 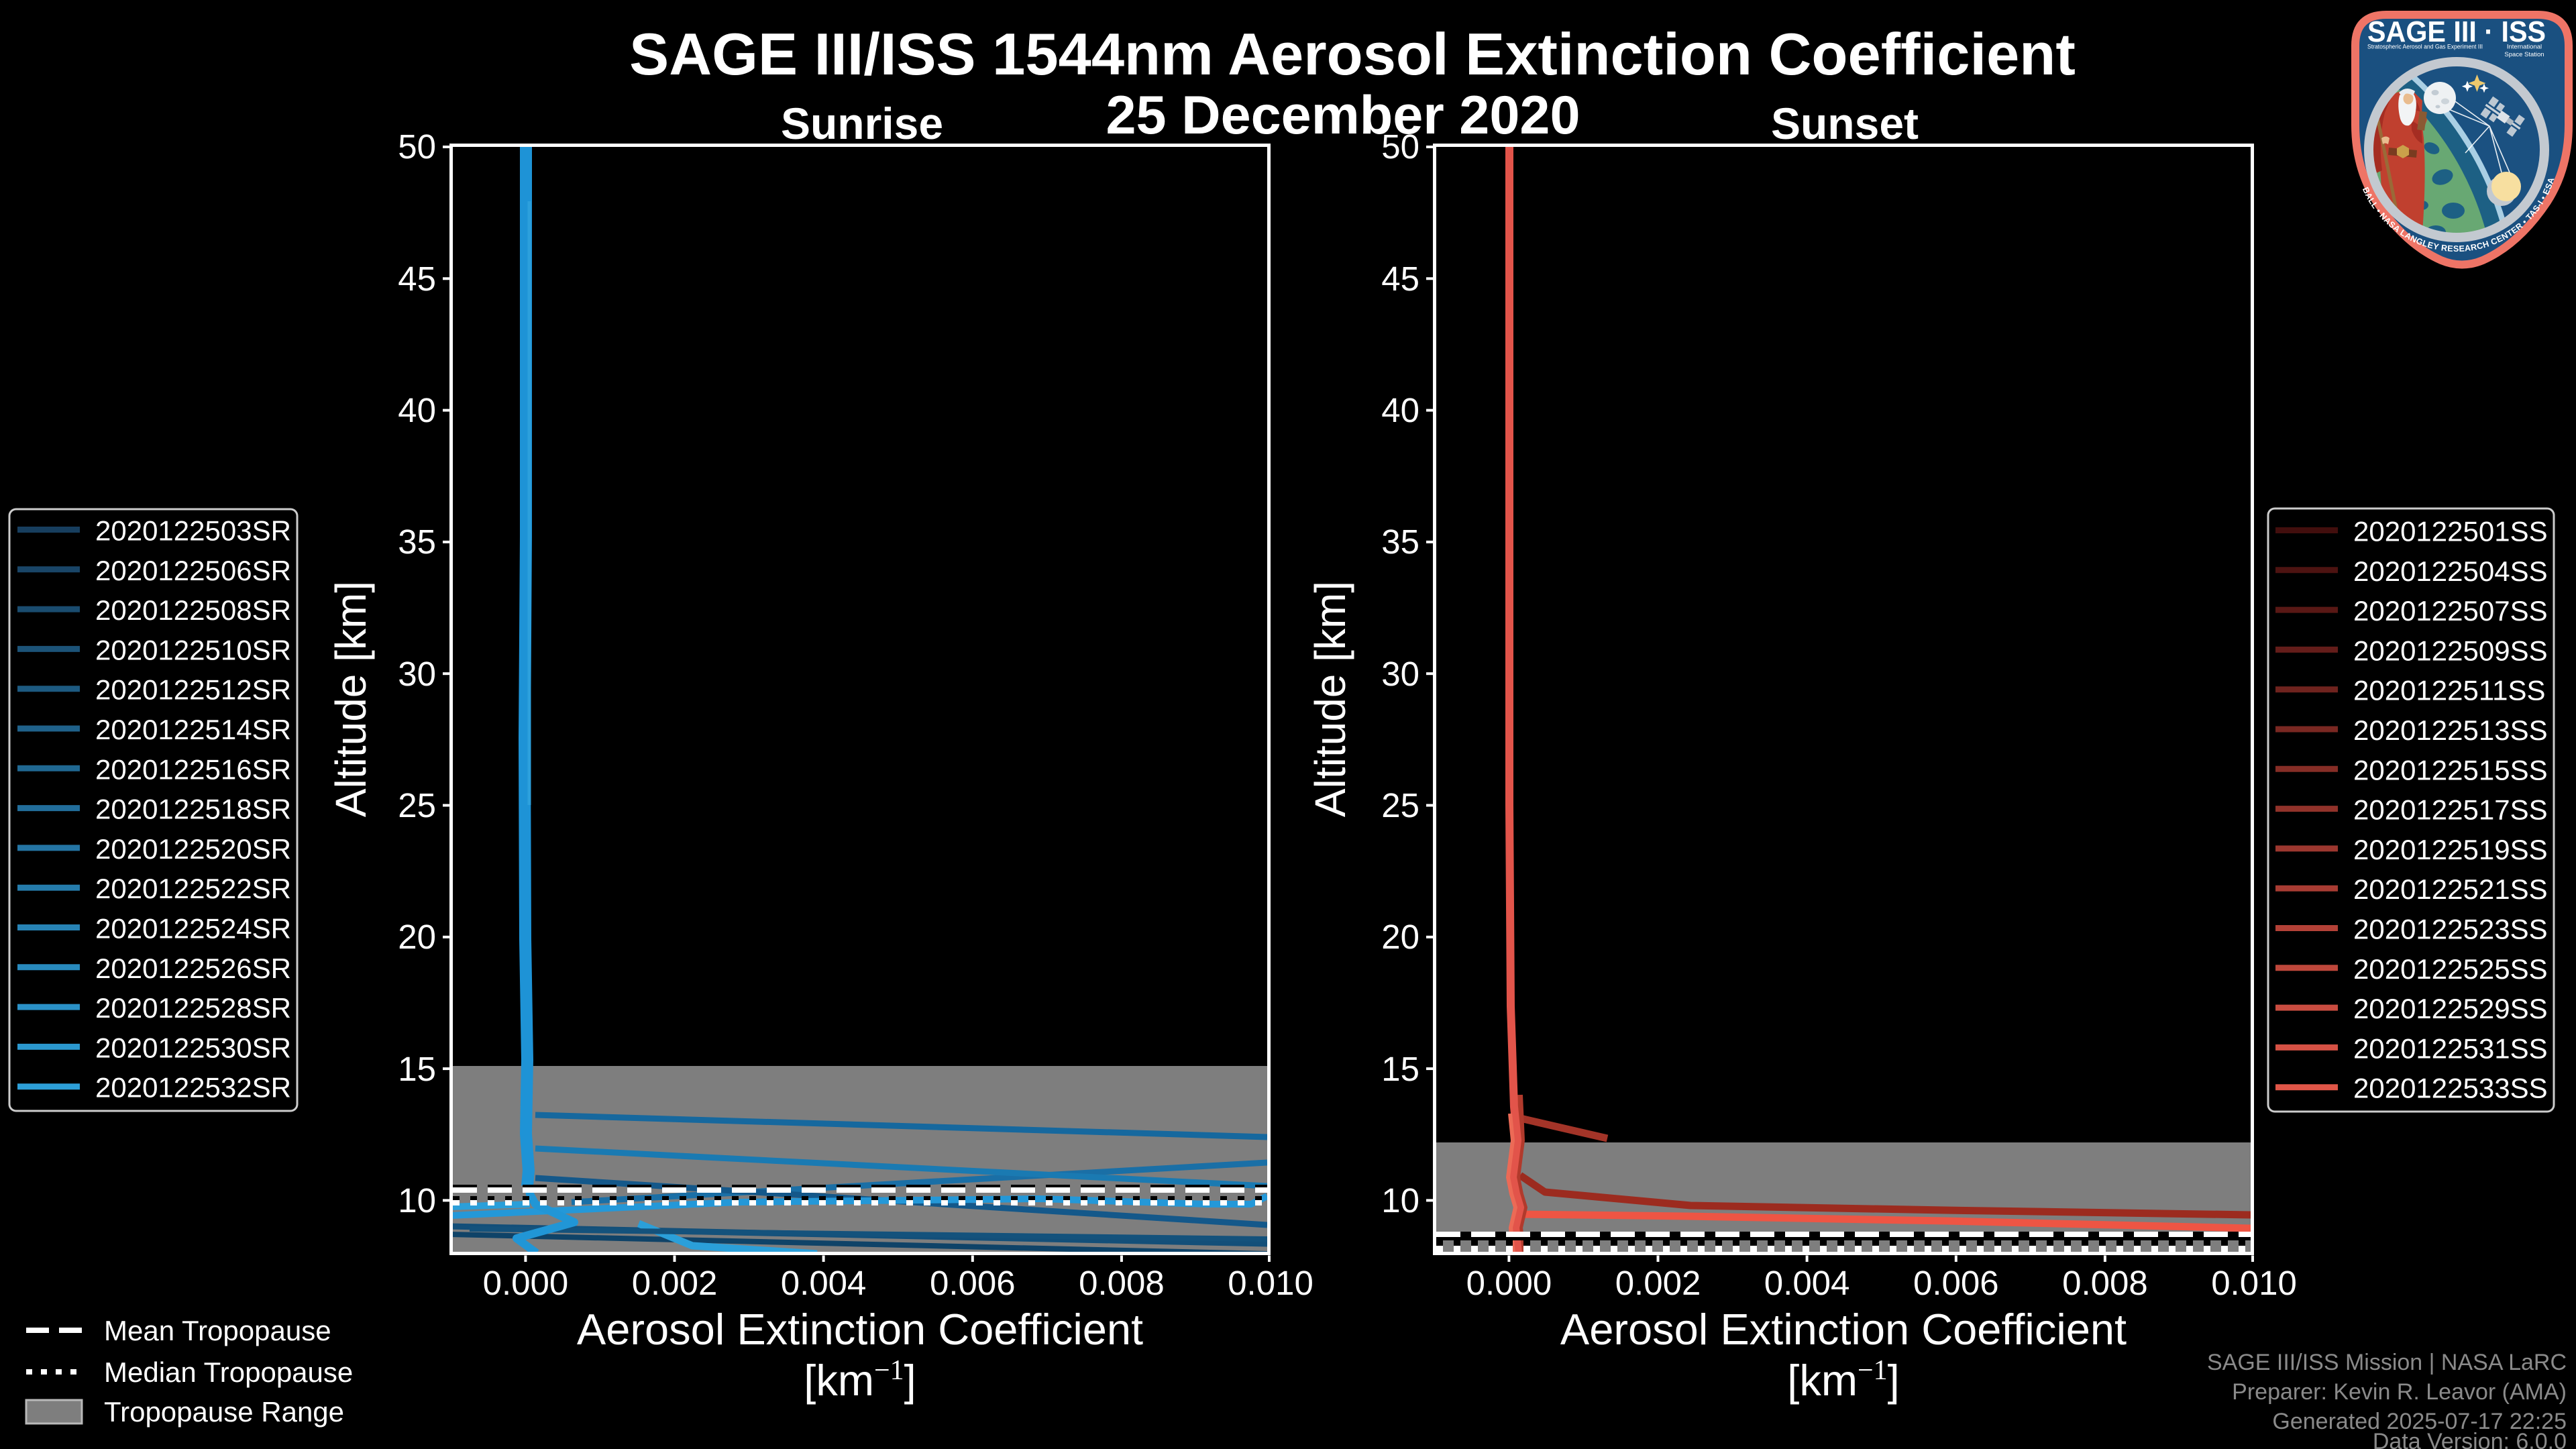 What do you see at coordinates (2387, 1362) in the screenshot?
I see `svg-text:SAGE III/ISS Mission | NASA La: SAGE III/ISS Mission | NASA LaRC` at bounding box center [2387, 1362].